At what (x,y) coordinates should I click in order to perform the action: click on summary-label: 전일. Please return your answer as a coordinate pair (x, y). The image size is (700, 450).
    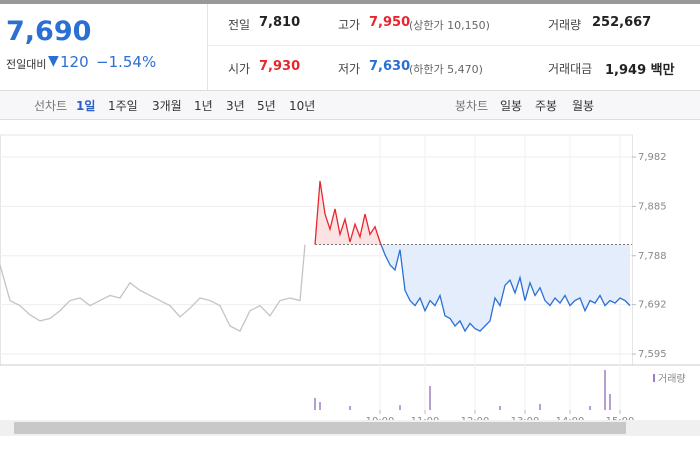
    Looking at the image, I should click on (239, 25).